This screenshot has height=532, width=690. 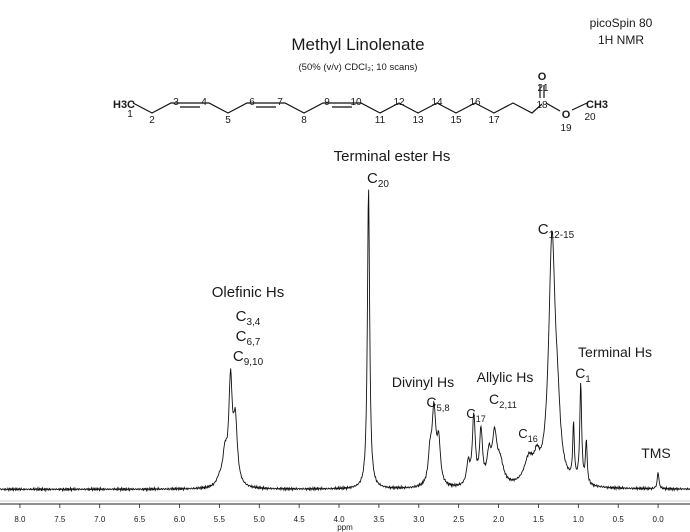 I want to click on annotation-terminal-c1: C1, so click(x=582, y=375).